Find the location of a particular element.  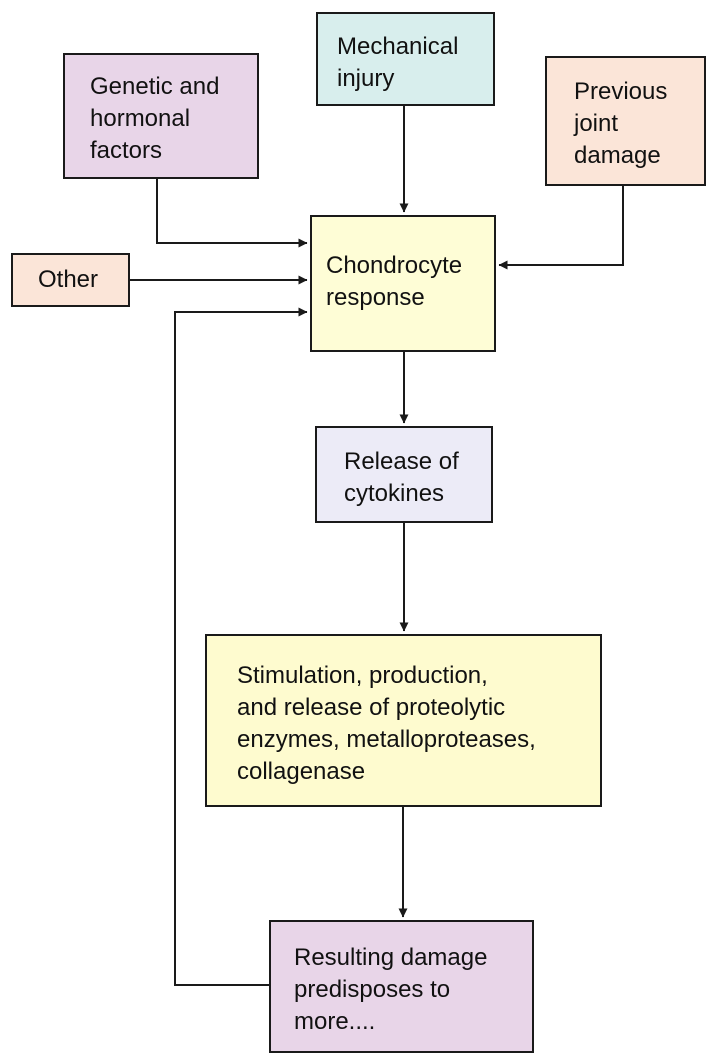

other-label: Other is located at coordinates (68, 279).